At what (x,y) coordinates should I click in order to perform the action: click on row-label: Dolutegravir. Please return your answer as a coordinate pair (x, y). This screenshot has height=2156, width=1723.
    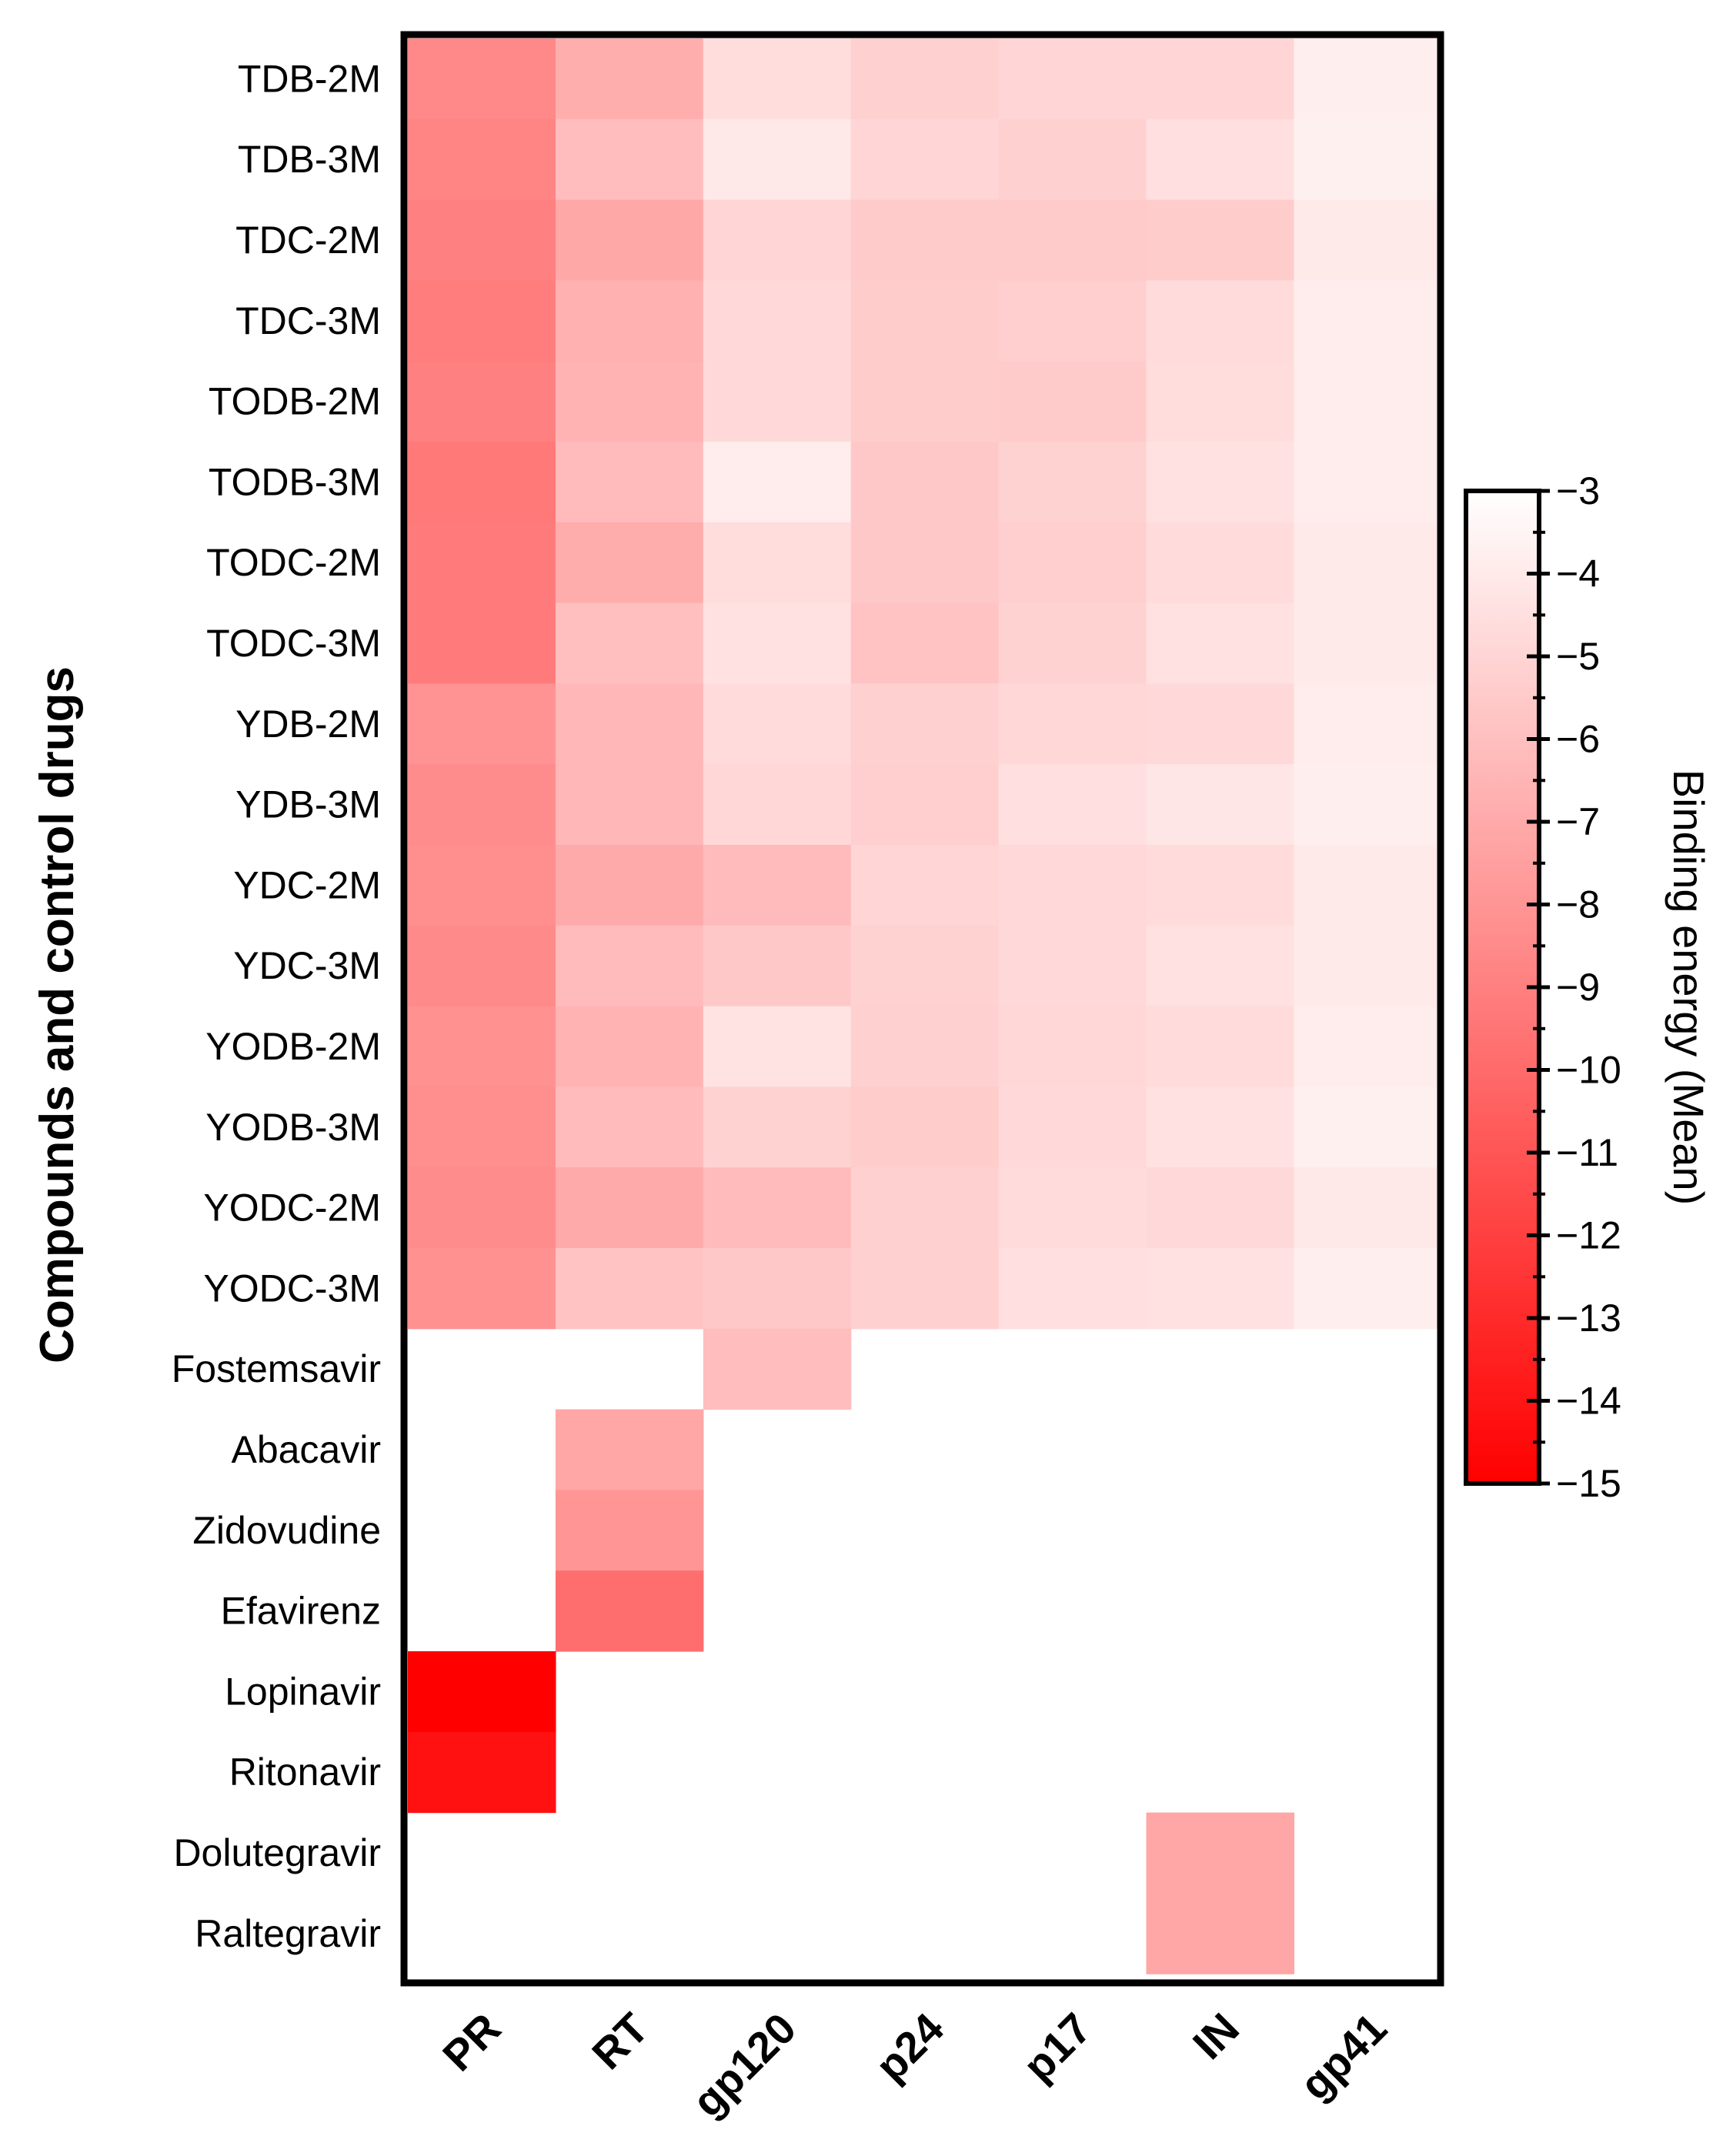
    Looking at the image, I should click on (277, 1852).